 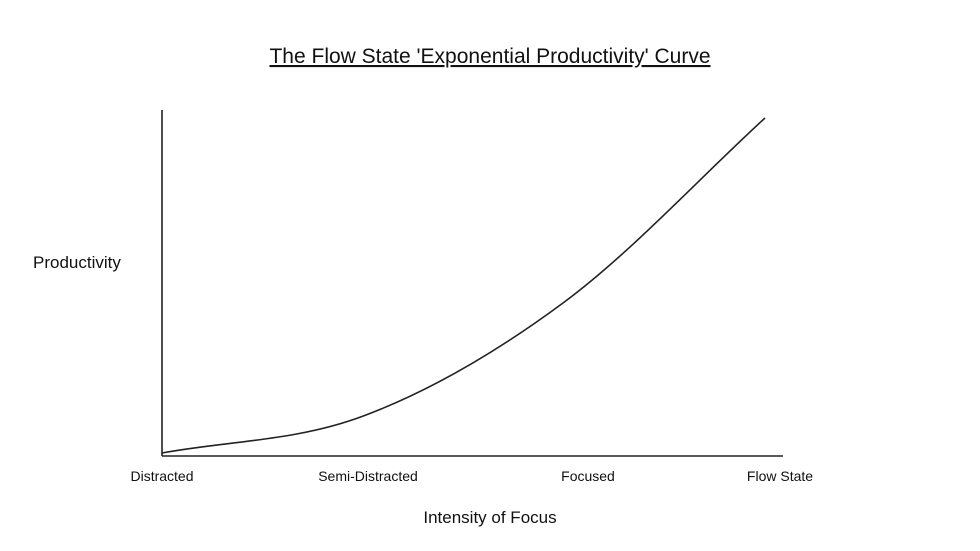 What do you see at coordinates (588, 476) in the screenshot?
I see `x-tick-label-focused: Focused` at bounding box center [588, 476].